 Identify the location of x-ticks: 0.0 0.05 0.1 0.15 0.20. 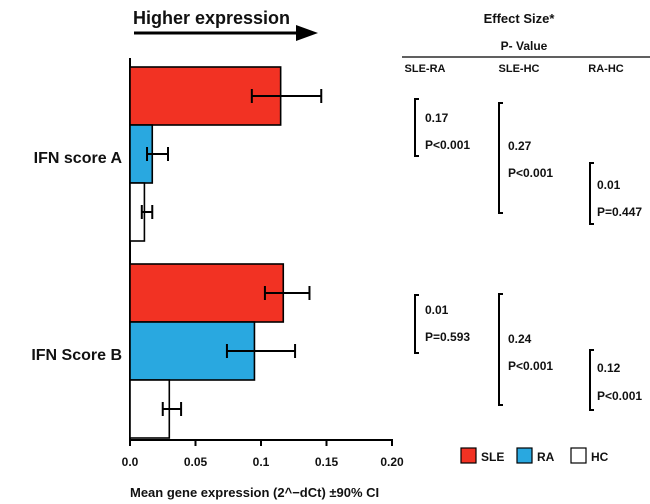
(263, 454).